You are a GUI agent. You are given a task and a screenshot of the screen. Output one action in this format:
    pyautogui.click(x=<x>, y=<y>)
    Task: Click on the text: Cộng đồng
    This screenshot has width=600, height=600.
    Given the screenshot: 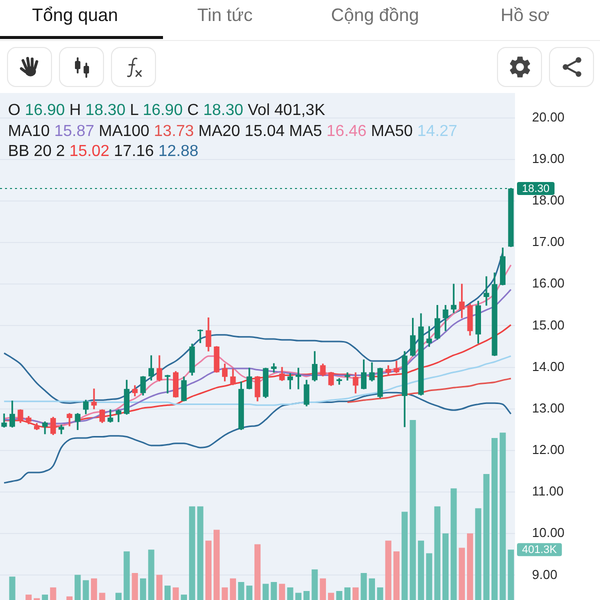 What is the action you would take?
    pyautogui.click(x=375, y=15)
    